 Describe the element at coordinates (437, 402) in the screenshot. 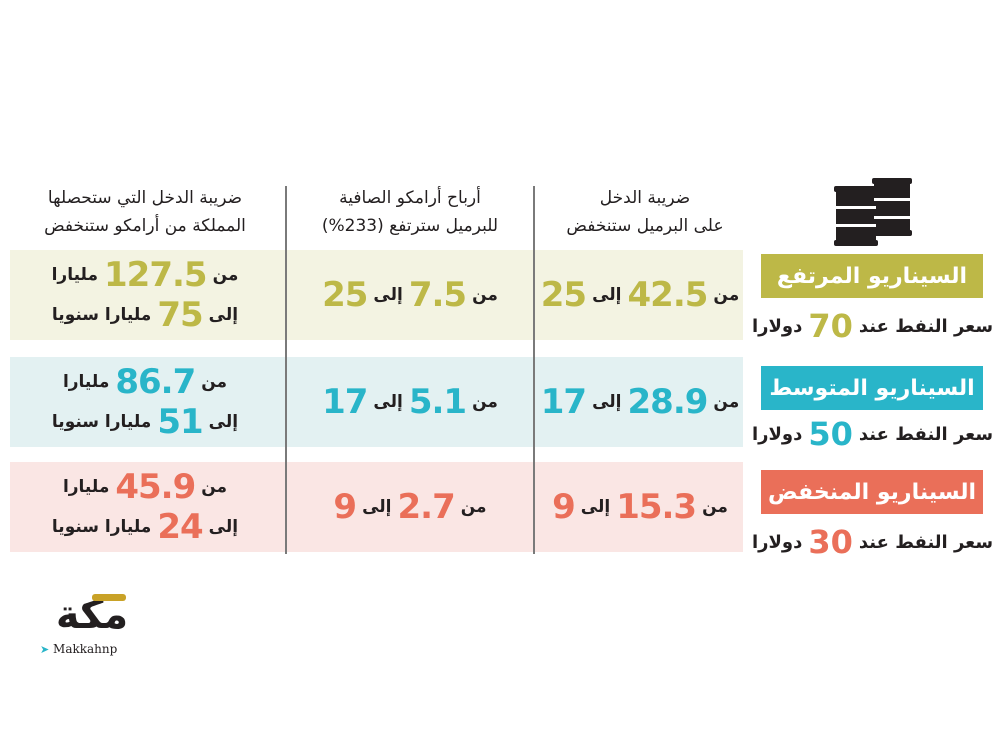

I see `value: 5.1` at that location.